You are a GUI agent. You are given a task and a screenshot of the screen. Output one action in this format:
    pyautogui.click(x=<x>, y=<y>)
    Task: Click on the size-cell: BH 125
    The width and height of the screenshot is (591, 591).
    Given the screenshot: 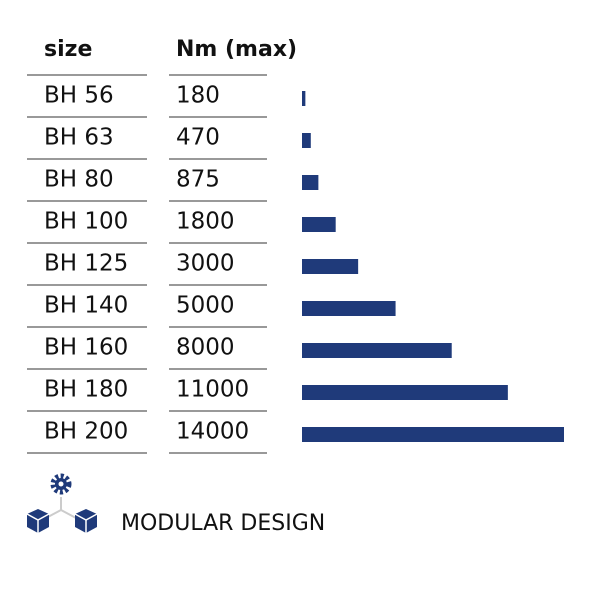 What is the action you would take?
    pyautogui.click(x=86, y=264)
    